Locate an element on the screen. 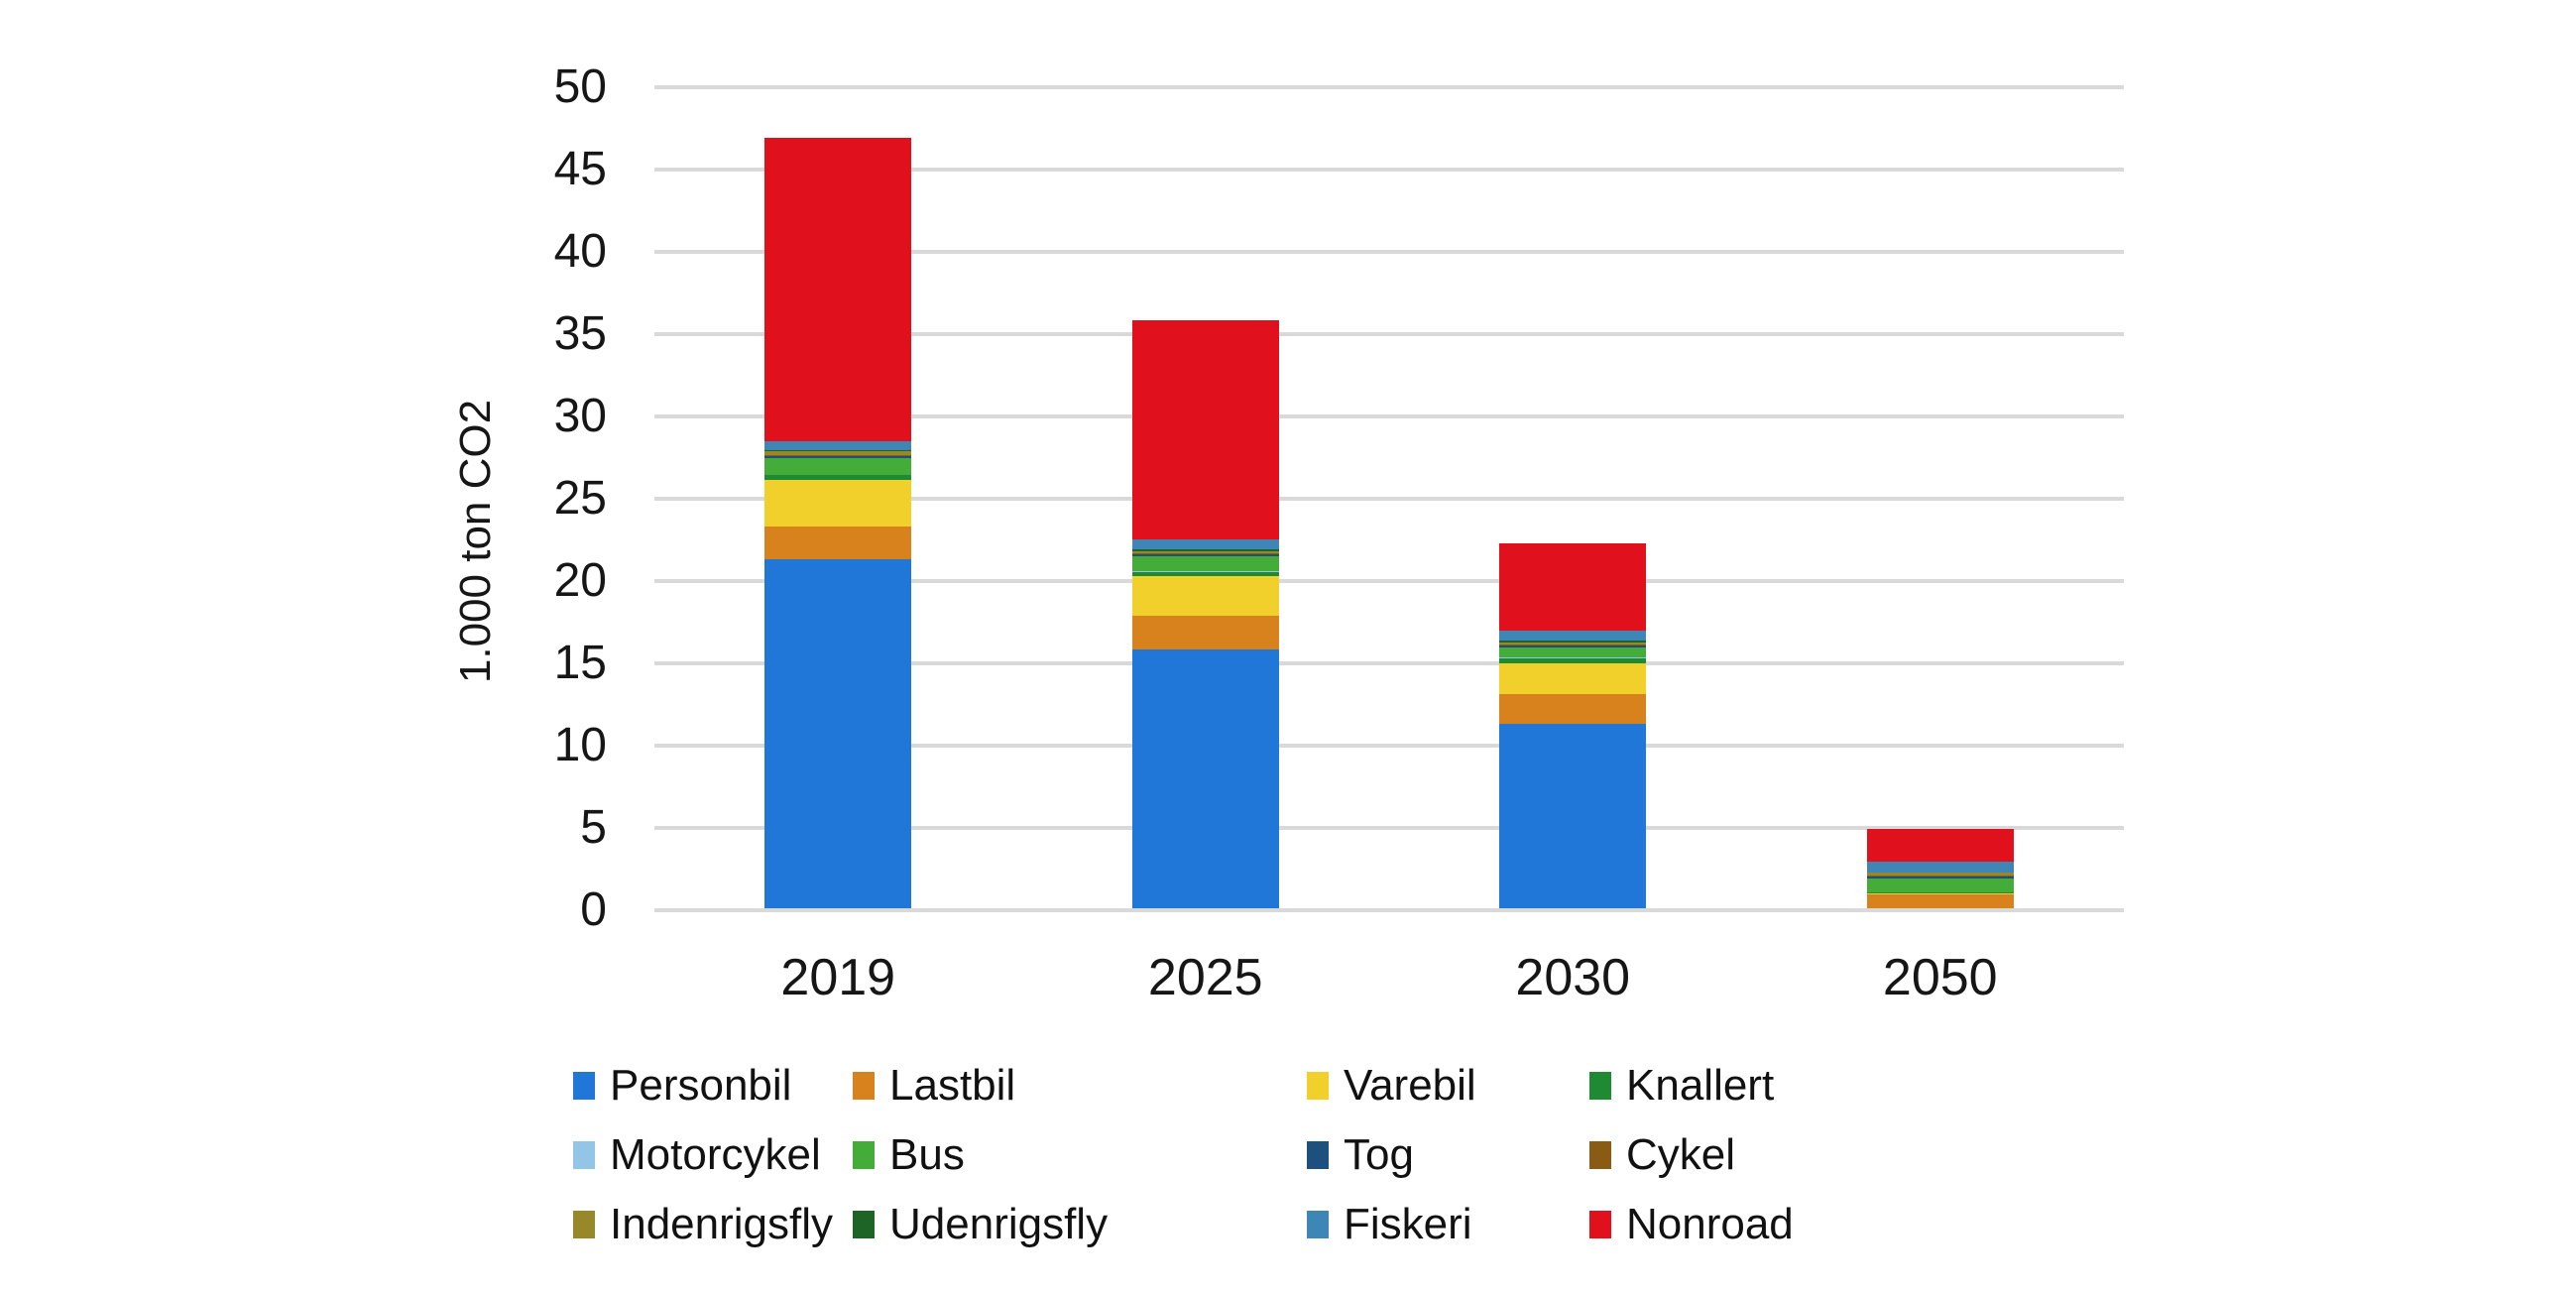 The height and width of the screenshot is (1291, 2576). gridline-y15 is located at coordinates (1389, 663).